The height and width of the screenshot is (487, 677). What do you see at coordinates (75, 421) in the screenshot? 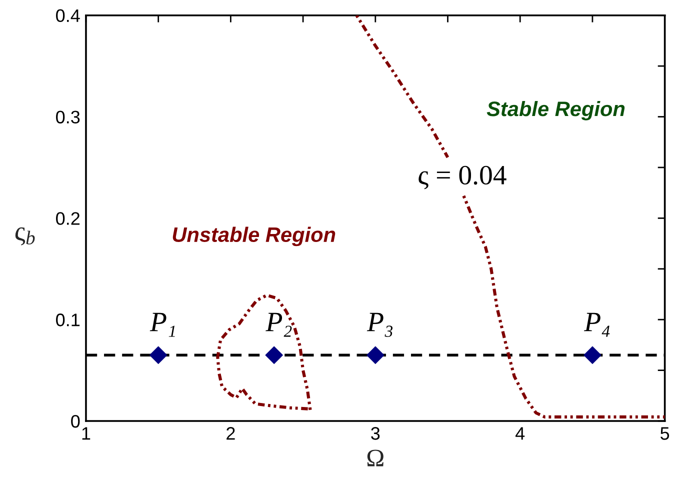
I see `y-tick-label: 0` at bounding box center [75, 421].